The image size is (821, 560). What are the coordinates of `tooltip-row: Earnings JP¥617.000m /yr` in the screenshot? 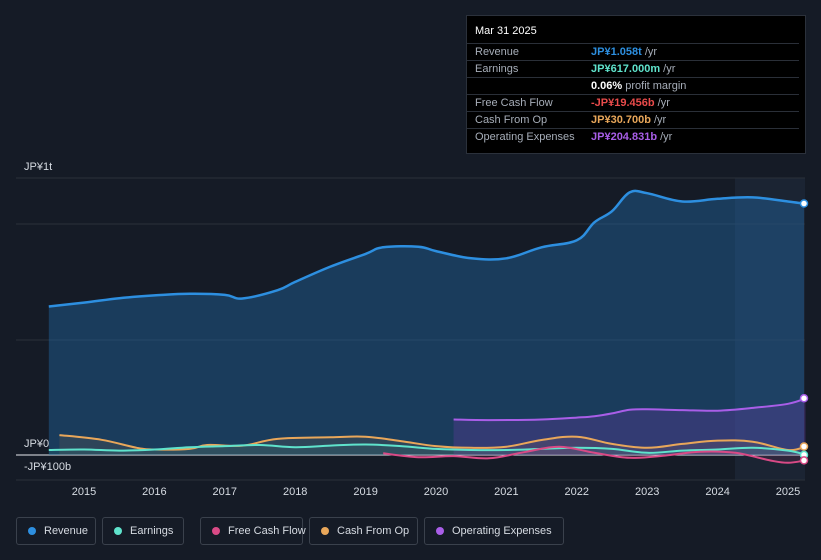 It's located at (633, 69).